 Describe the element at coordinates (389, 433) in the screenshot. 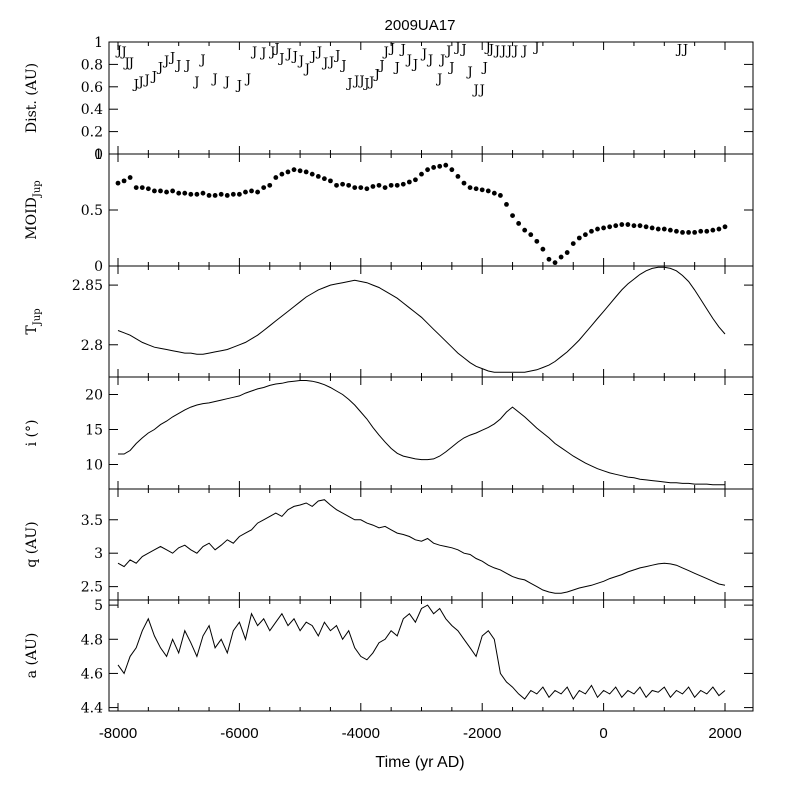

I see `panel-4: 10 15 20 i (°)` at that location.